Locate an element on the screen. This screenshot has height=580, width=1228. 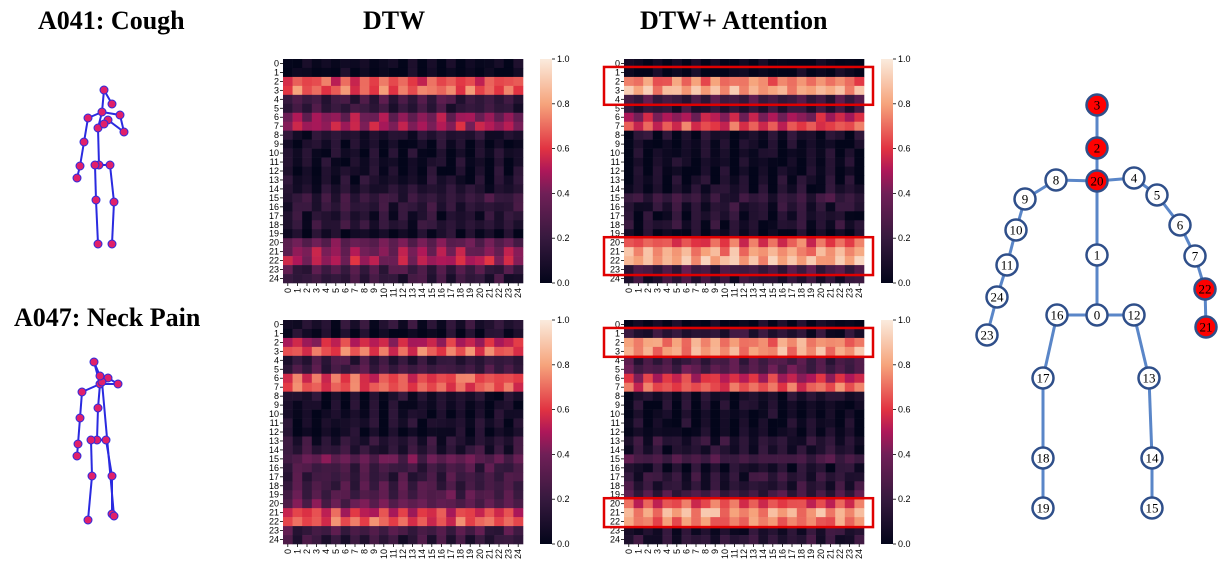
x-tick-label: 15 is located at coordinates (773, 554).